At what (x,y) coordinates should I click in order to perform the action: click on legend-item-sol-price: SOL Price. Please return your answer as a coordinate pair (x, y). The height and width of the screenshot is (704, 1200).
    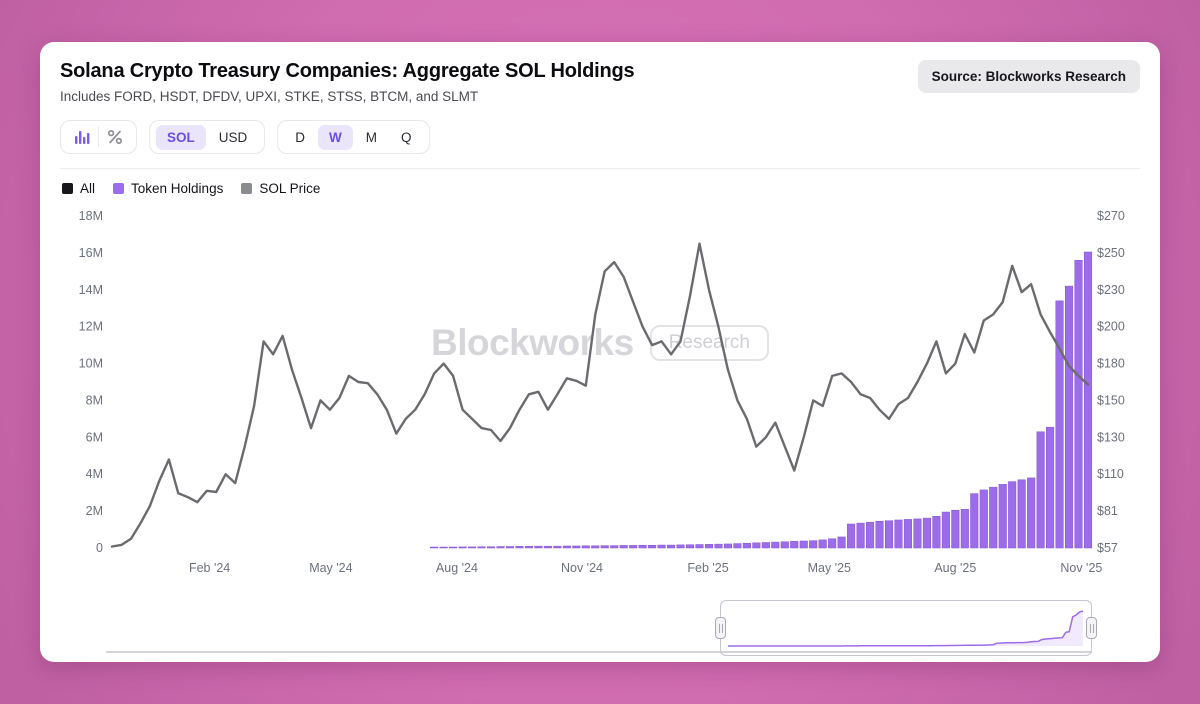
    Looking at the image, I should click on (280, 188).